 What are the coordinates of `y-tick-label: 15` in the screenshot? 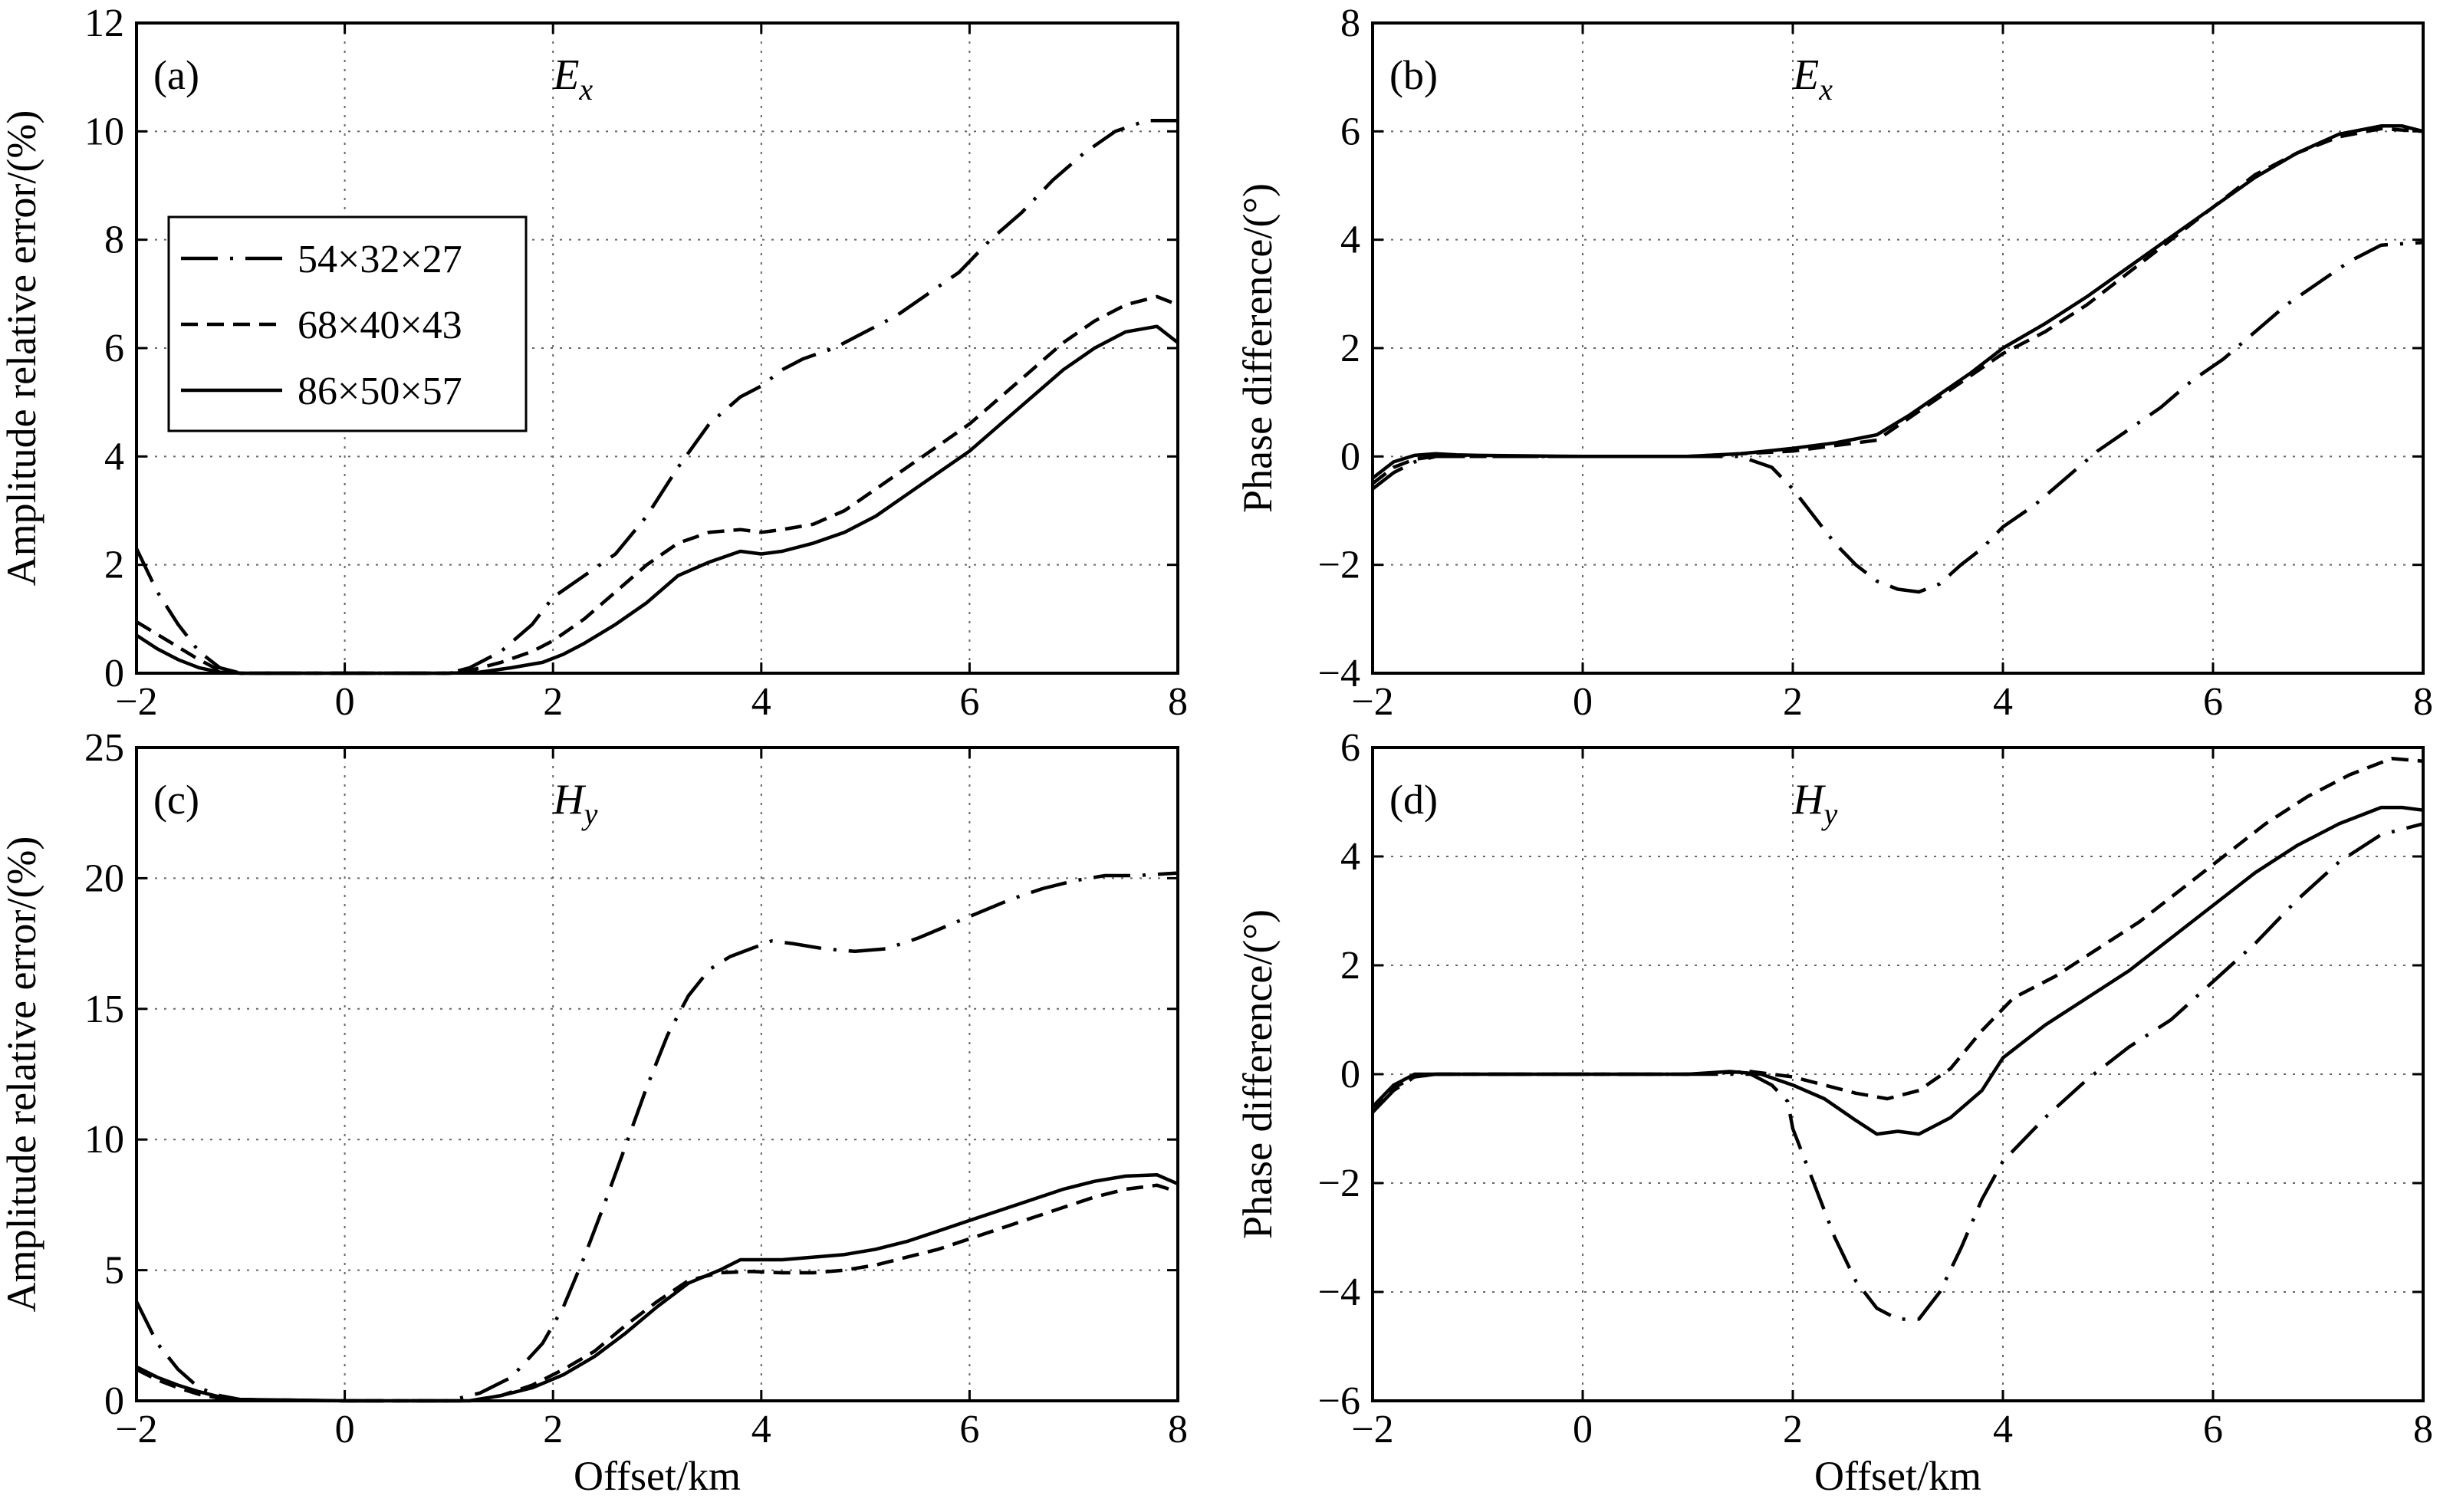 It's located at (104, 1009).